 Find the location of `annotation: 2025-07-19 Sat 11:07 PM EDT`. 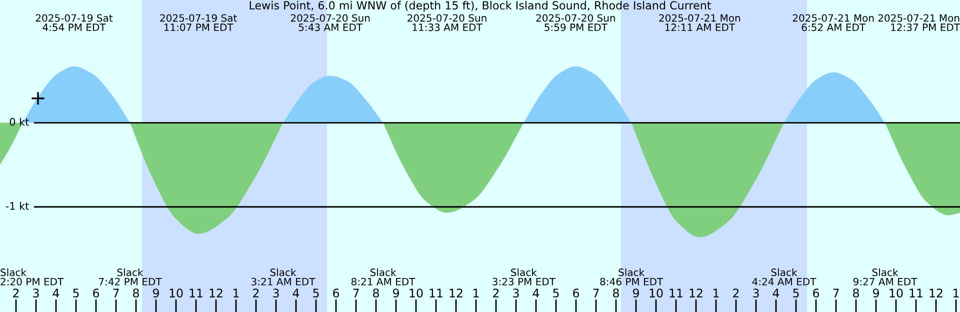

annotation: 2025-07-19 Sat 11:07 PM EDT is located at coordinates (198, 23).